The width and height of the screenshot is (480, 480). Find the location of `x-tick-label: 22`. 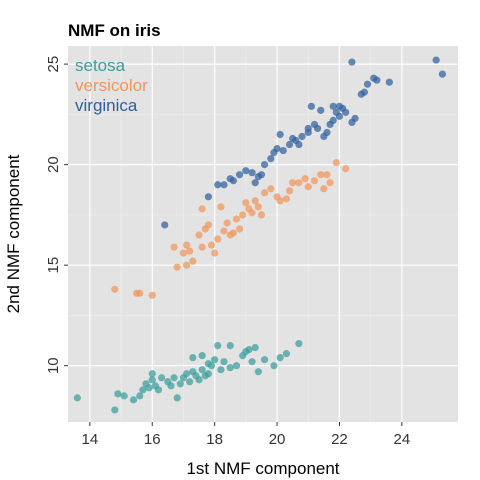

x-tick-label: 22 is located at coordinates (339, 439).